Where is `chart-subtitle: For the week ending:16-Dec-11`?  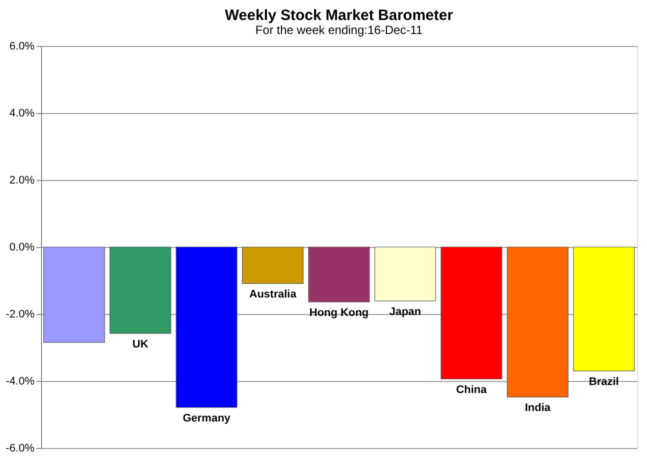 chart-subtitle: For the week ending:16-Dec-11 is located at coordinates (339, 30).